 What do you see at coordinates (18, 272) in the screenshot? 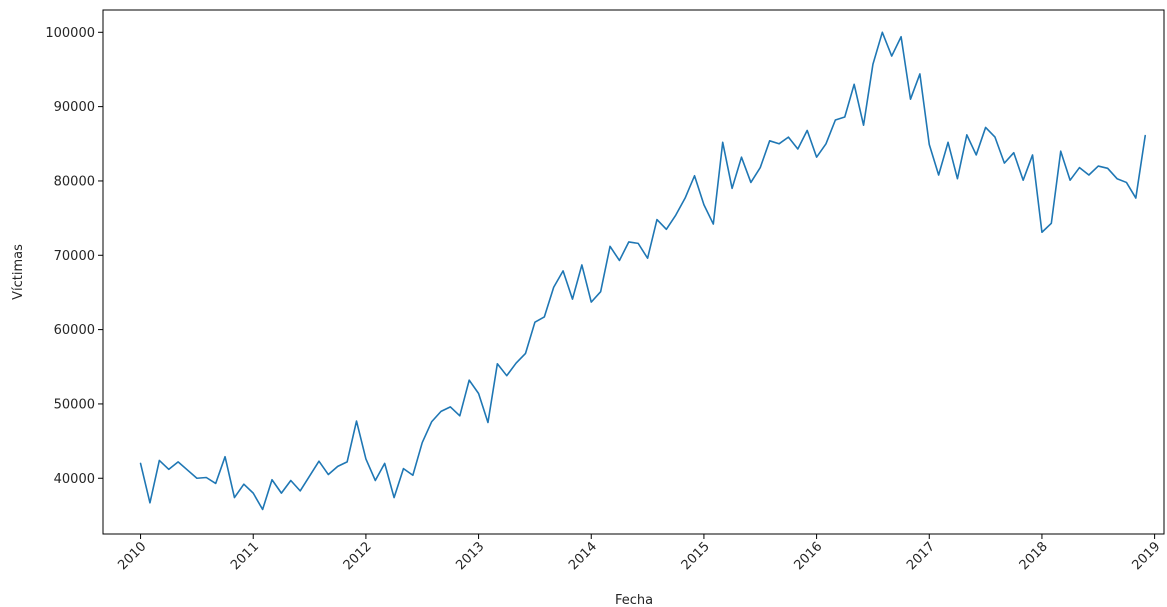
I see `y-axis-title: Víctimas` at bounding box center [18, 272].